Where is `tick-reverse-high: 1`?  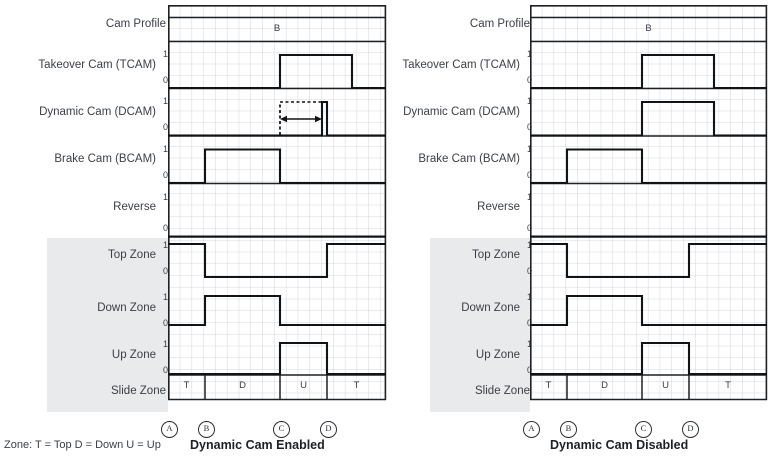 tick-reverse-high: 1 is located at coordinates (165, 197).